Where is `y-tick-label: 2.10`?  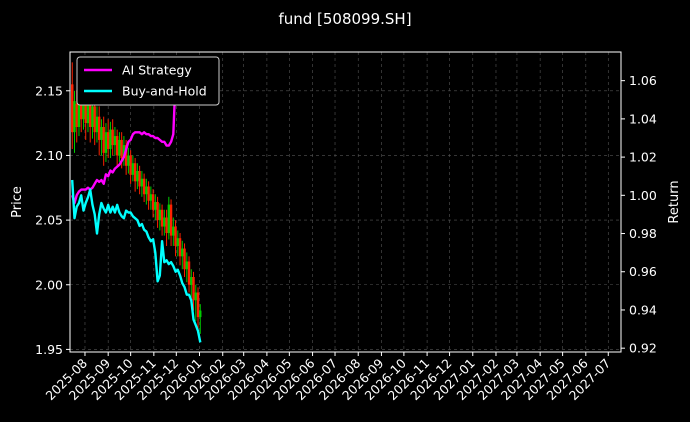
y-tick-label: 2.10 is located at coordinates (49, 155).